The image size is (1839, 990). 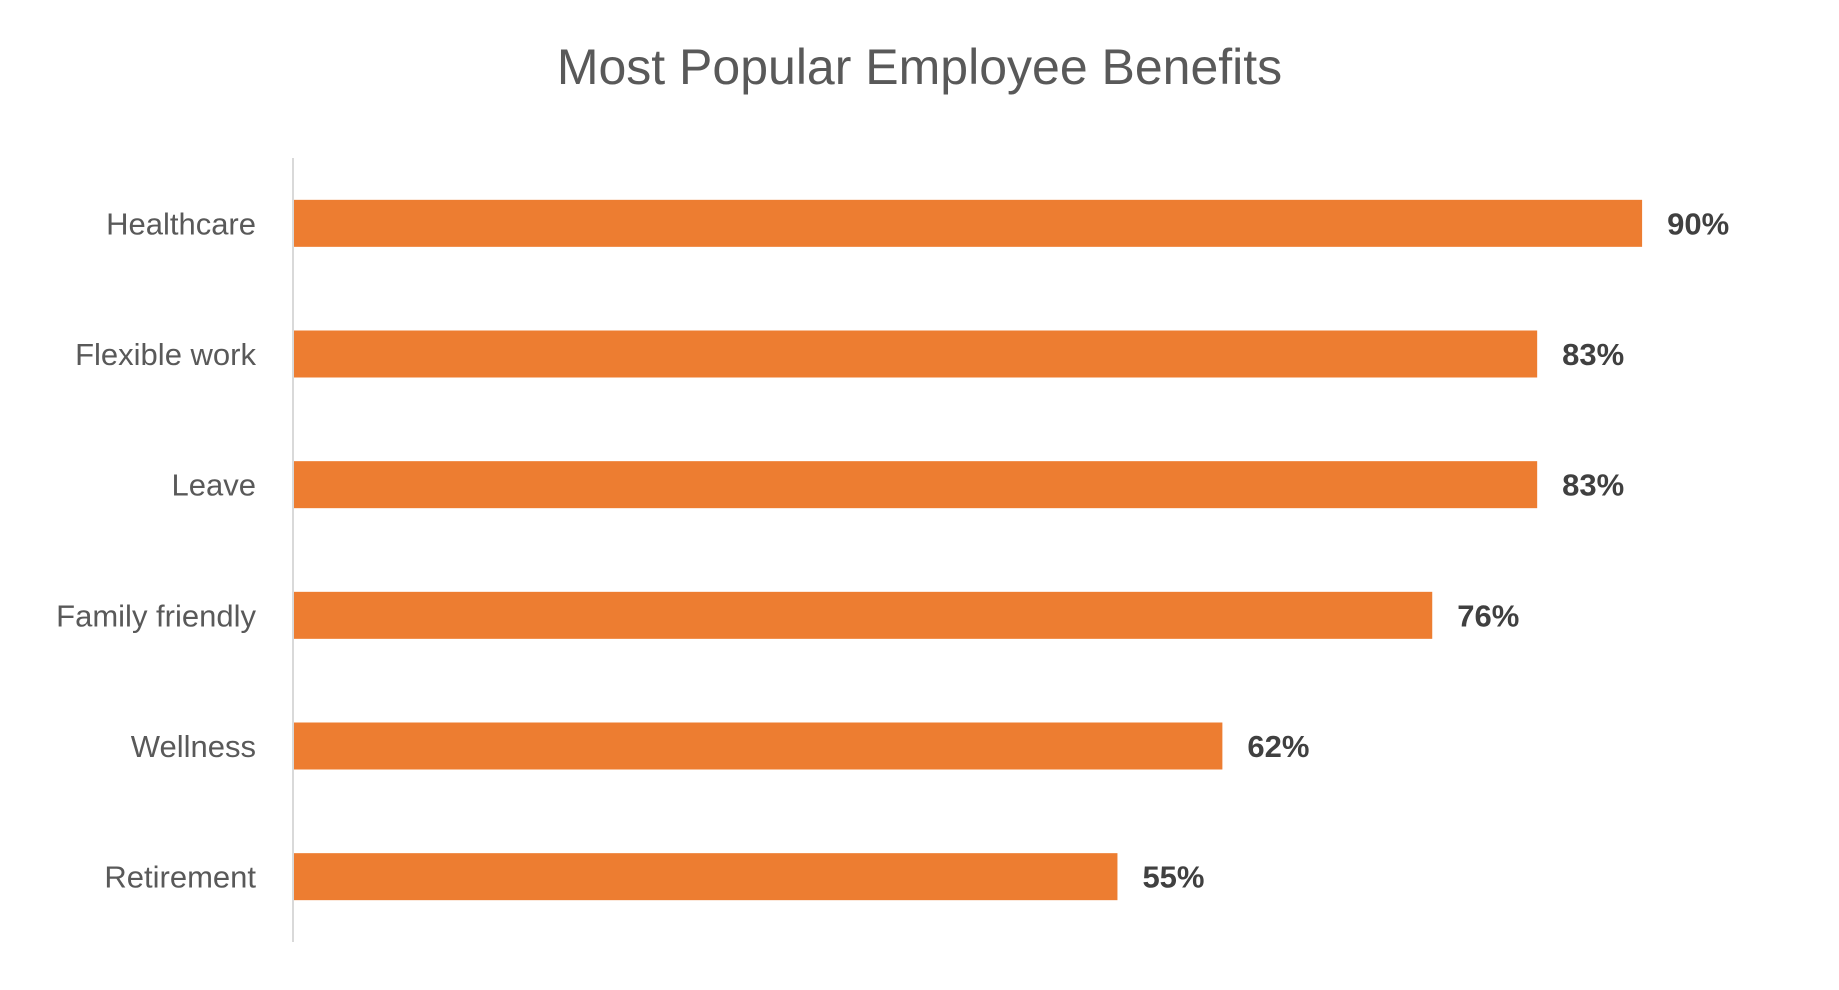 I want to click on category-label: Flexible work, so click(x=165, y=354).